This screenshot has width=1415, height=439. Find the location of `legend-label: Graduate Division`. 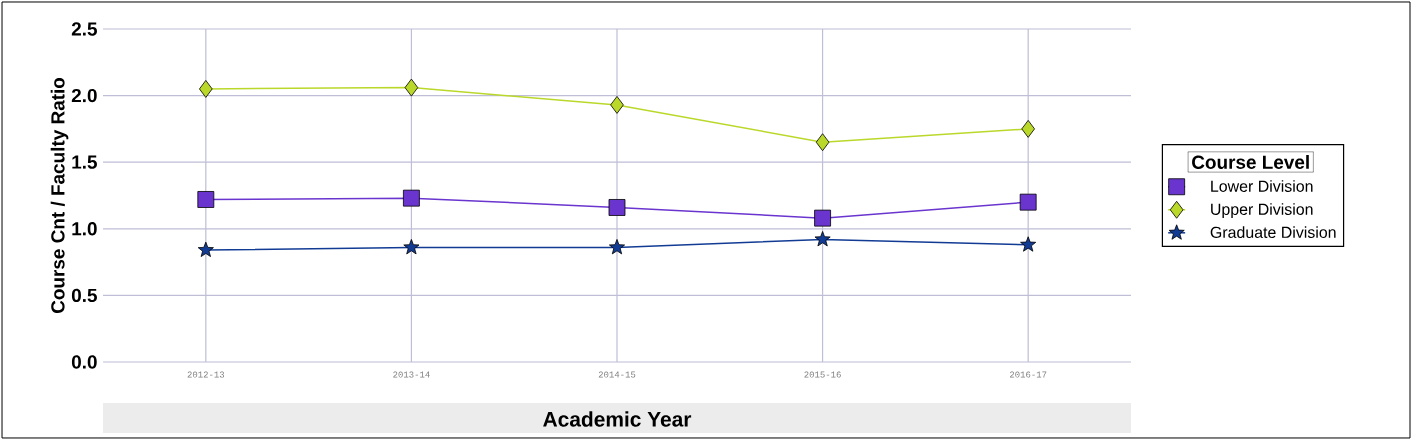

legend-label: Graduate Division is located at coordinates (1273, 232).